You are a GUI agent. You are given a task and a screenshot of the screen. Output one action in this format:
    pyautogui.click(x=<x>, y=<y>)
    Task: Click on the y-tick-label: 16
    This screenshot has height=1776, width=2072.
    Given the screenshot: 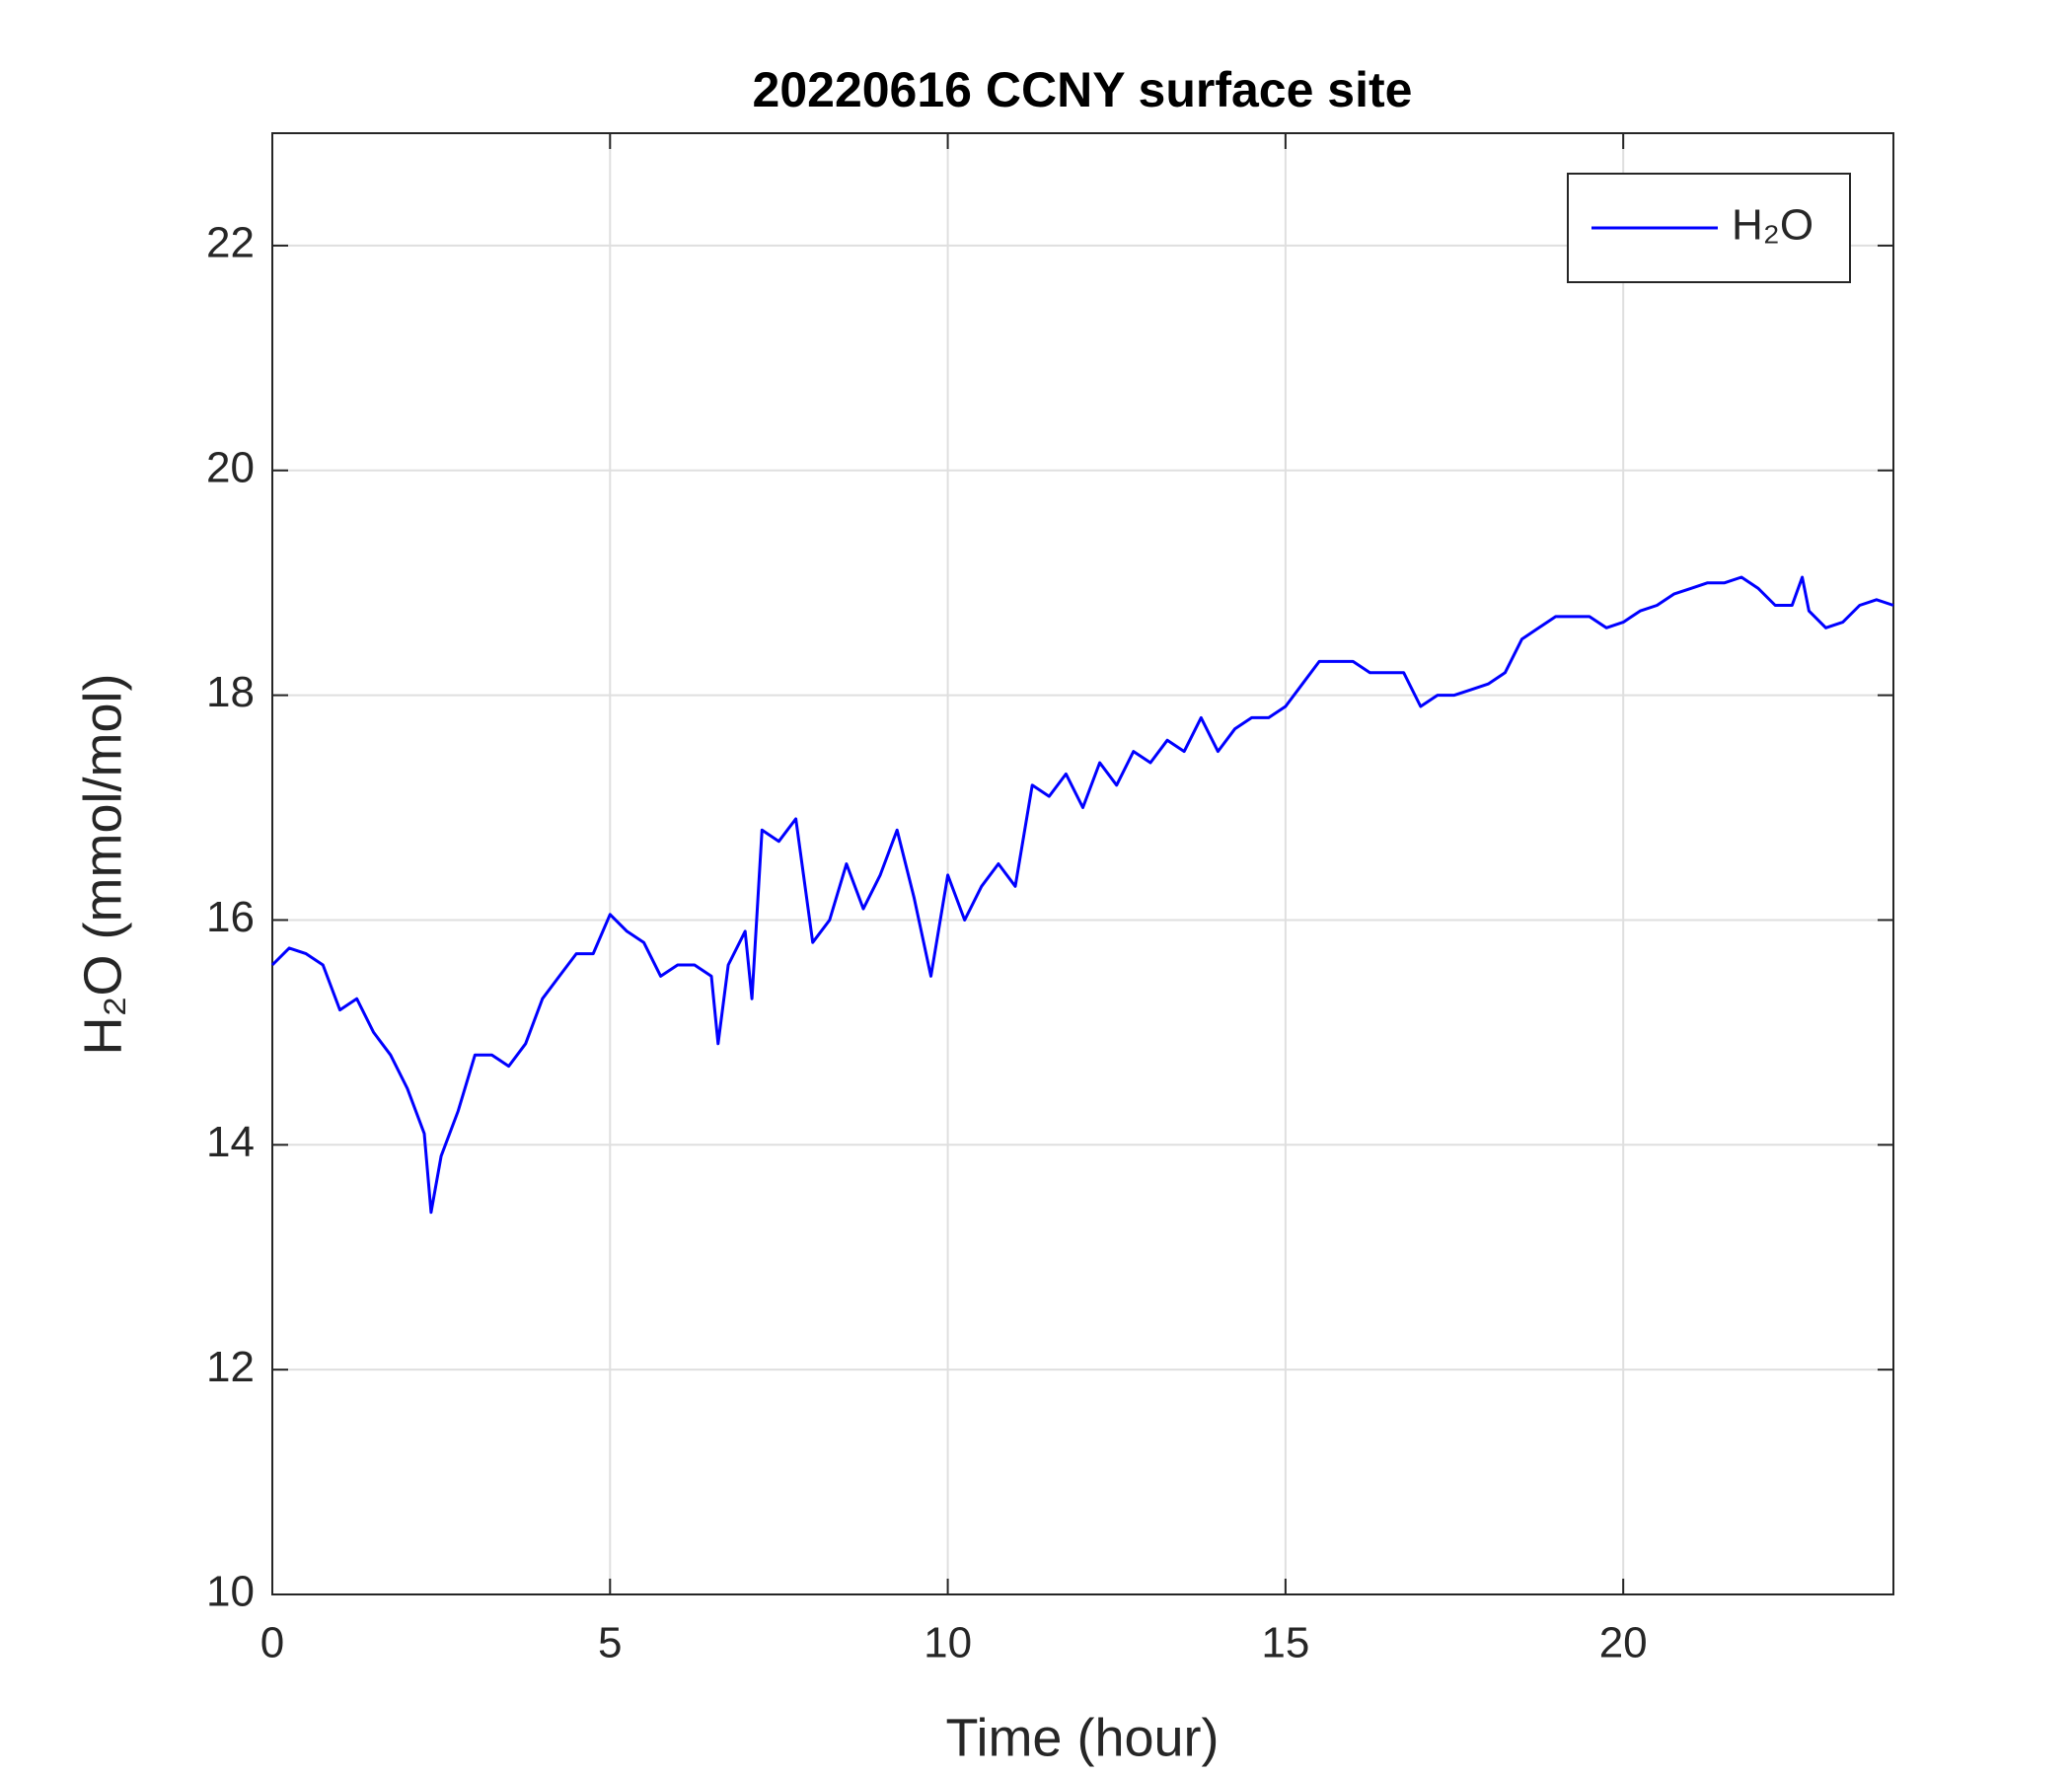 What is the action you would take?
    pyautogui.click(x=230, y=917)
    